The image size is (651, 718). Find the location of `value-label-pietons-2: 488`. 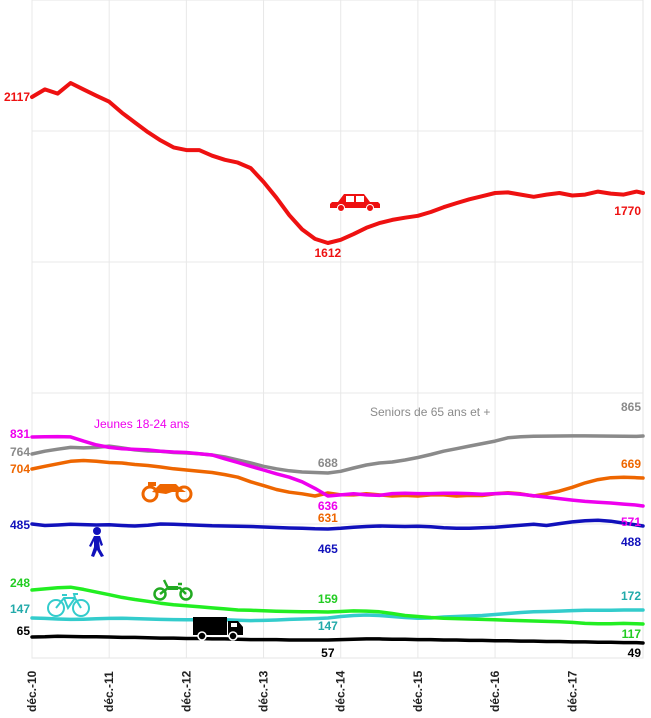

value-label-pietons-2: 488 is located at coordinates (631, 542).